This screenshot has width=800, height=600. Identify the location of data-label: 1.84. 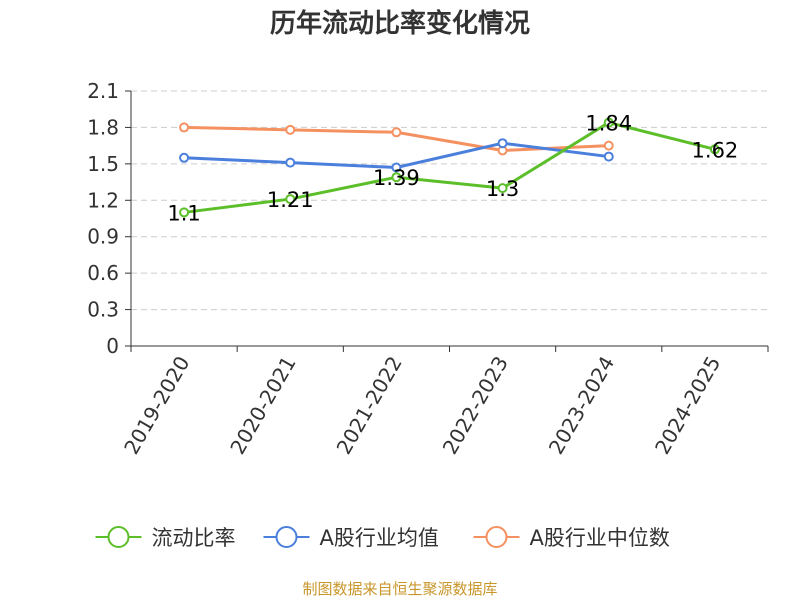
(608, 124).